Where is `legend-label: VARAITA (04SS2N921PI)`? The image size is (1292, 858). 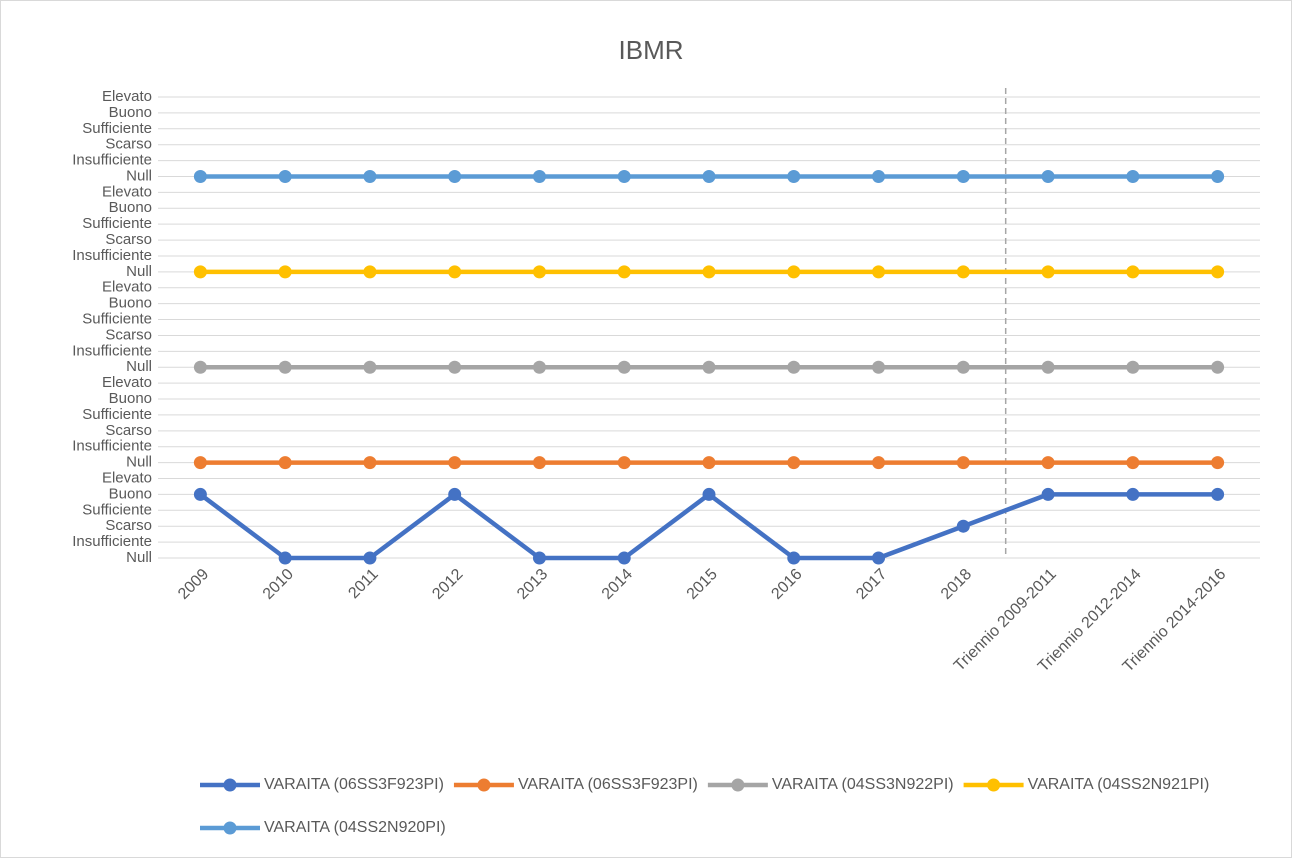 legend-label: VARAITA (04SS2N921PI) is located at coordinates (1119, 784).